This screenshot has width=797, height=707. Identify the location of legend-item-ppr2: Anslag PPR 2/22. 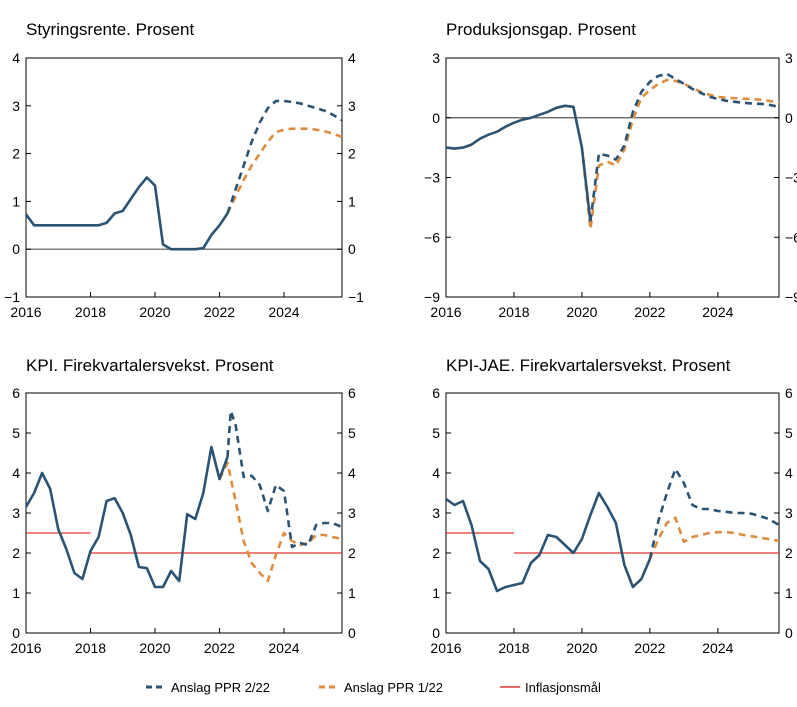
(207, 687).